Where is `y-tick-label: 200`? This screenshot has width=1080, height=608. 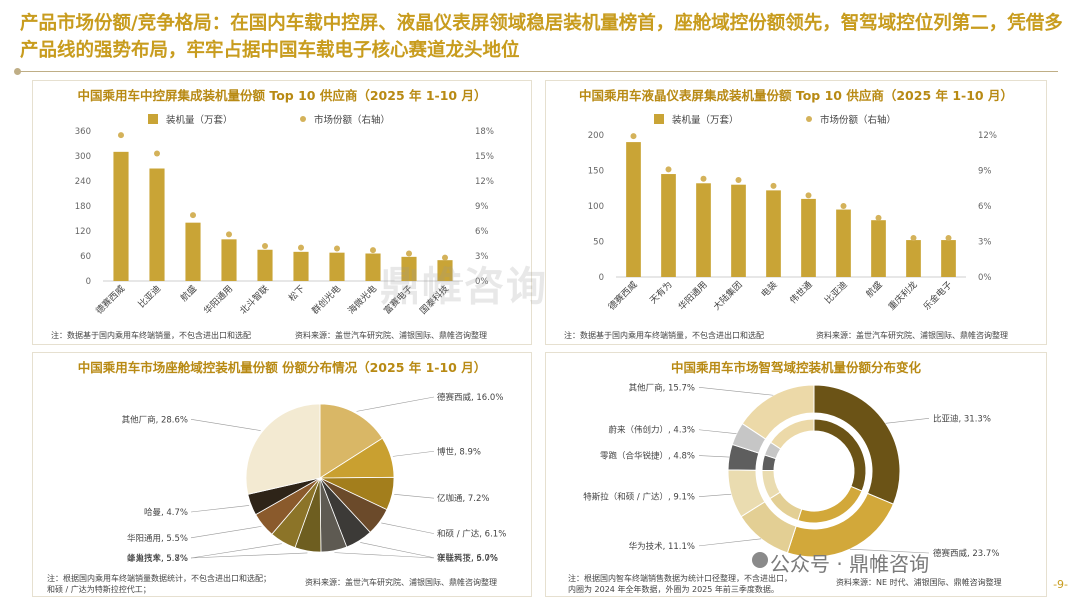
y-tick-label: 200 is located at coordinates (596, 136).